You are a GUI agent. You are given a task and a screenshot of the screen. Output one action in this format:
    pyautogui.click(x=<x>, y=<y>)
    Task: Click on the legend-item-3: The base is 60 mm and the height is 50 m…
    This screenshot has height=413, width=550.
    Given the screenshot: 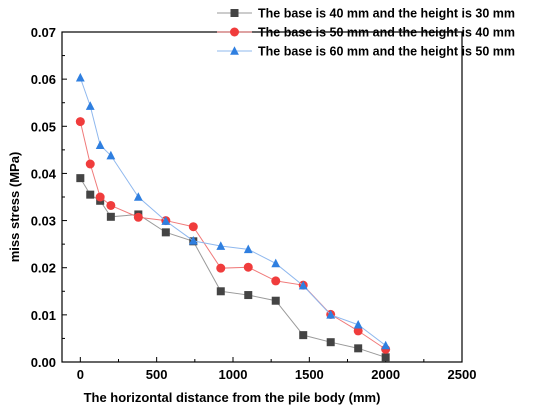 What is the action you would take?
    pyautogui.click(x=366, y=52)
    